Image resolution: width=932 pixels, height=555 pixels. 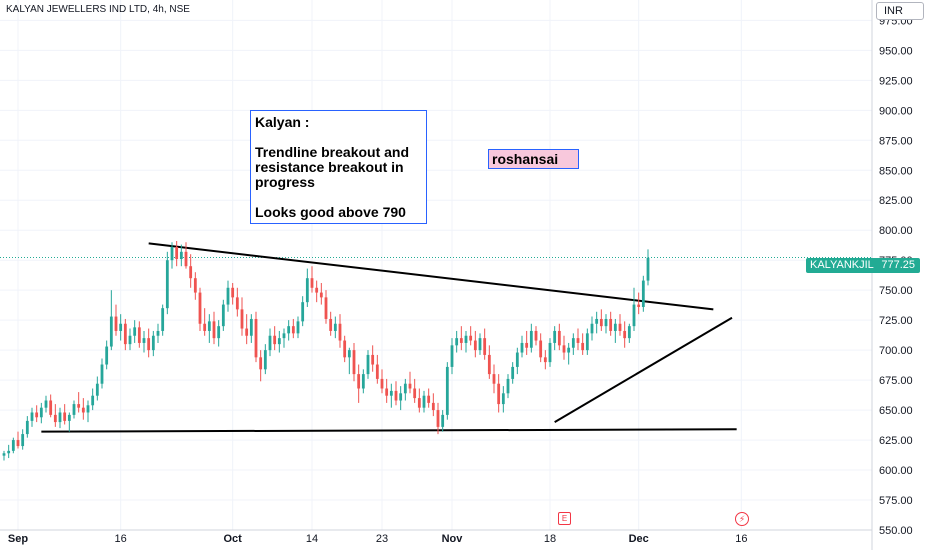 What do you see at coordinates (896, 501) in the screenshot?
I see `y-tick-label: 575.00` at bounding box center [896, 501].